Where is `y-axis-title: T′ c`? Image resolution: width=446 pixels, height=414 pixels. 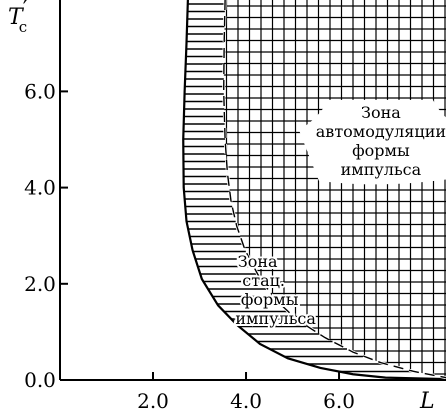 y-axis-title: T′ c is located at coordinates (18, 18).